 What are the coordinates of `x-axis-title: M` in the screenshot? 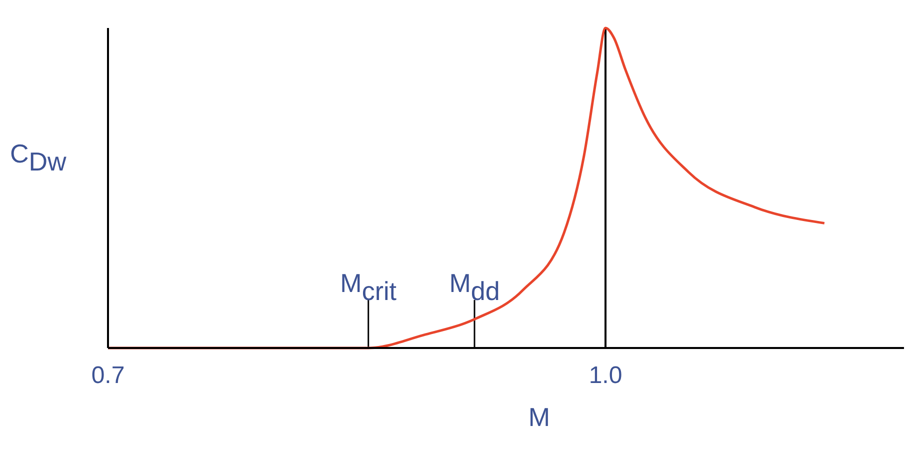 It's located at (539, 417).